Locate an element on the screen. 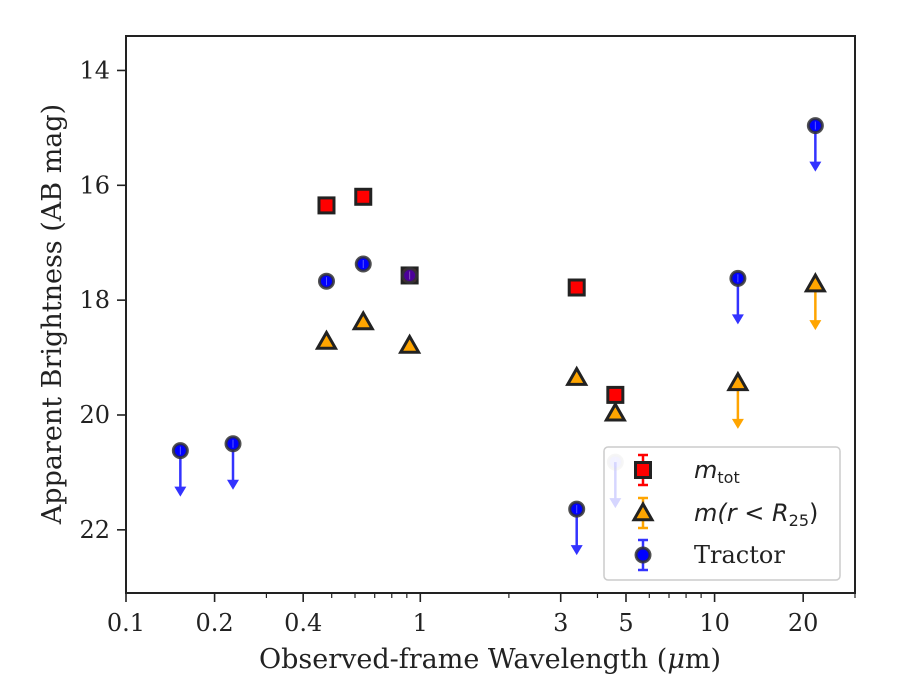  x-tick-label: 1 is located at coordinates (420, 623).